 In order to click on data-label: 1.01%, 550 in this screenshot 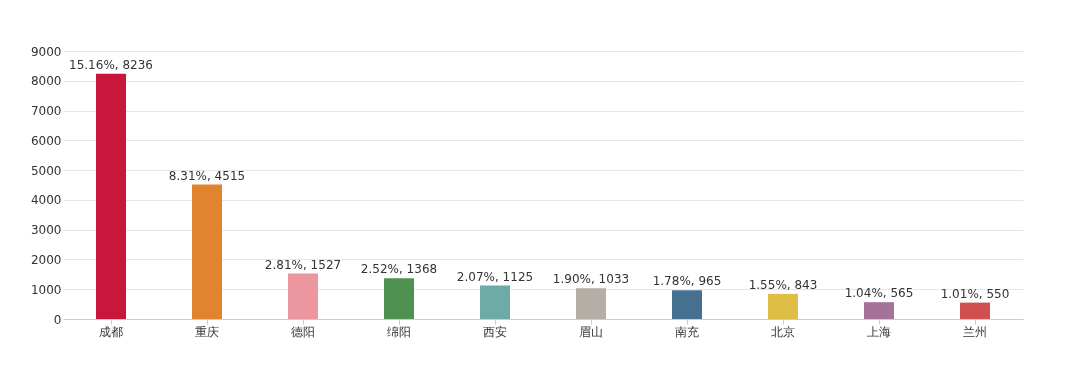, I will do `click(975, 293)`.